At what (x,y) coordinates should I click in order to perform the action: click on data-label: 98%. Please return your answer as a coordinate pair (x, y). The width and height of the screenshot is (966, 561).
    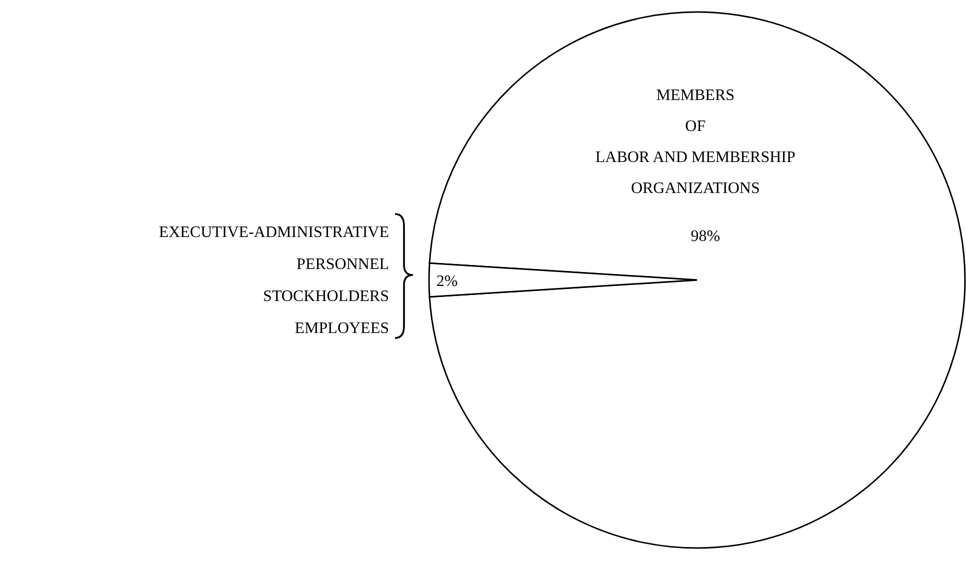
    Looking at the image, I should click on (705, 236).